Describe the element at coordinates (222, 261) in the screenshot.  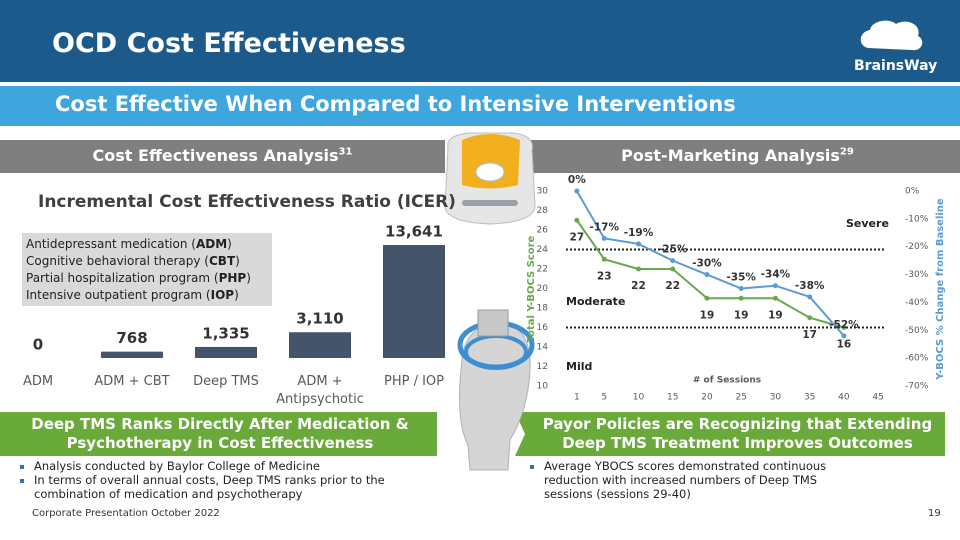
I see `note-abbr: CBT` at that location.